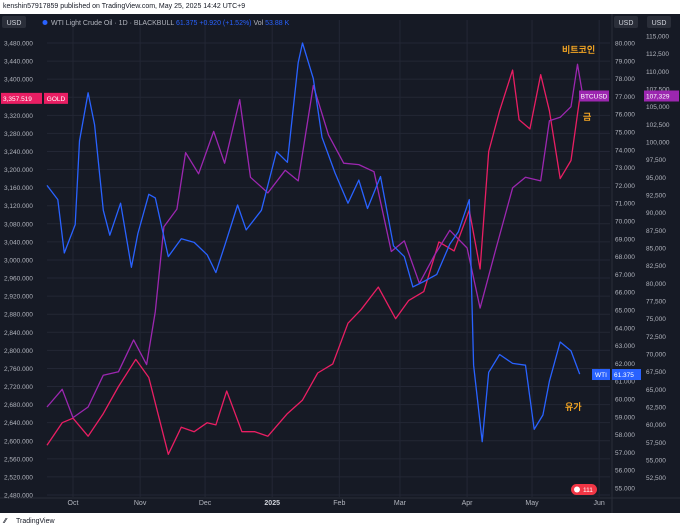 The image size is (680, 530). I want to click on footer-brand: TradingView, so click(35, 521).